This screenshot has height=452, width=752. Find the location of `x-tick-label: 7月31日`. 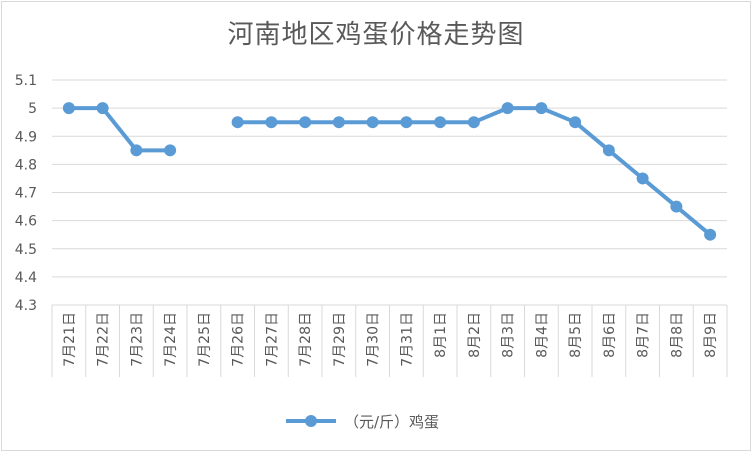

x-tick-label: 7月31日 is located at coordinates (407, 339).